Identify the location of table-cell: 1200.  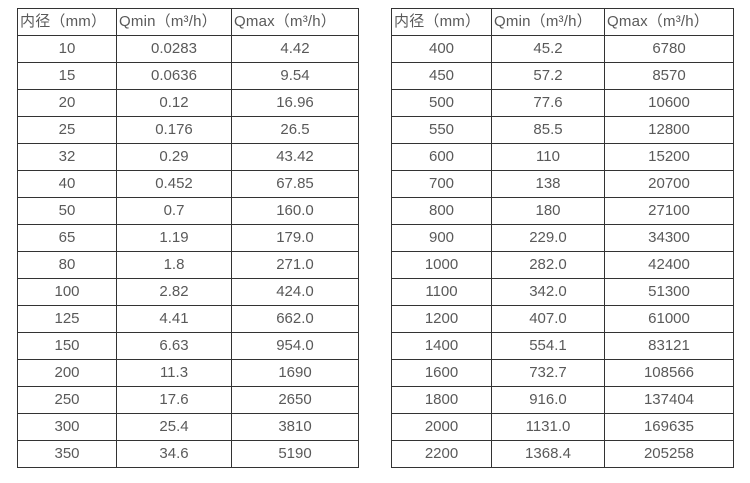
(441, 319).